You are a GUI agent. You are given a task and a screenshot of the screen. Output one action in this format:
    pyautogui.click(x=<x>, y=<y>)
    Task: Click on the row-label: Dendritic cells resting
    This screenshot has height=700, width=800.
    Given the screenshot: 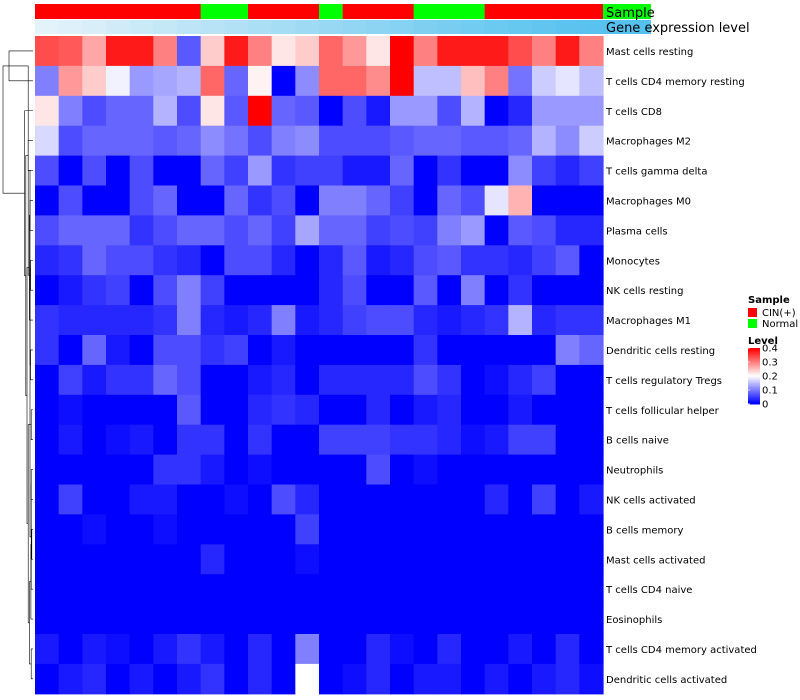 What is the action you would take?
    pyautogui.click(x=660, y=351)
    